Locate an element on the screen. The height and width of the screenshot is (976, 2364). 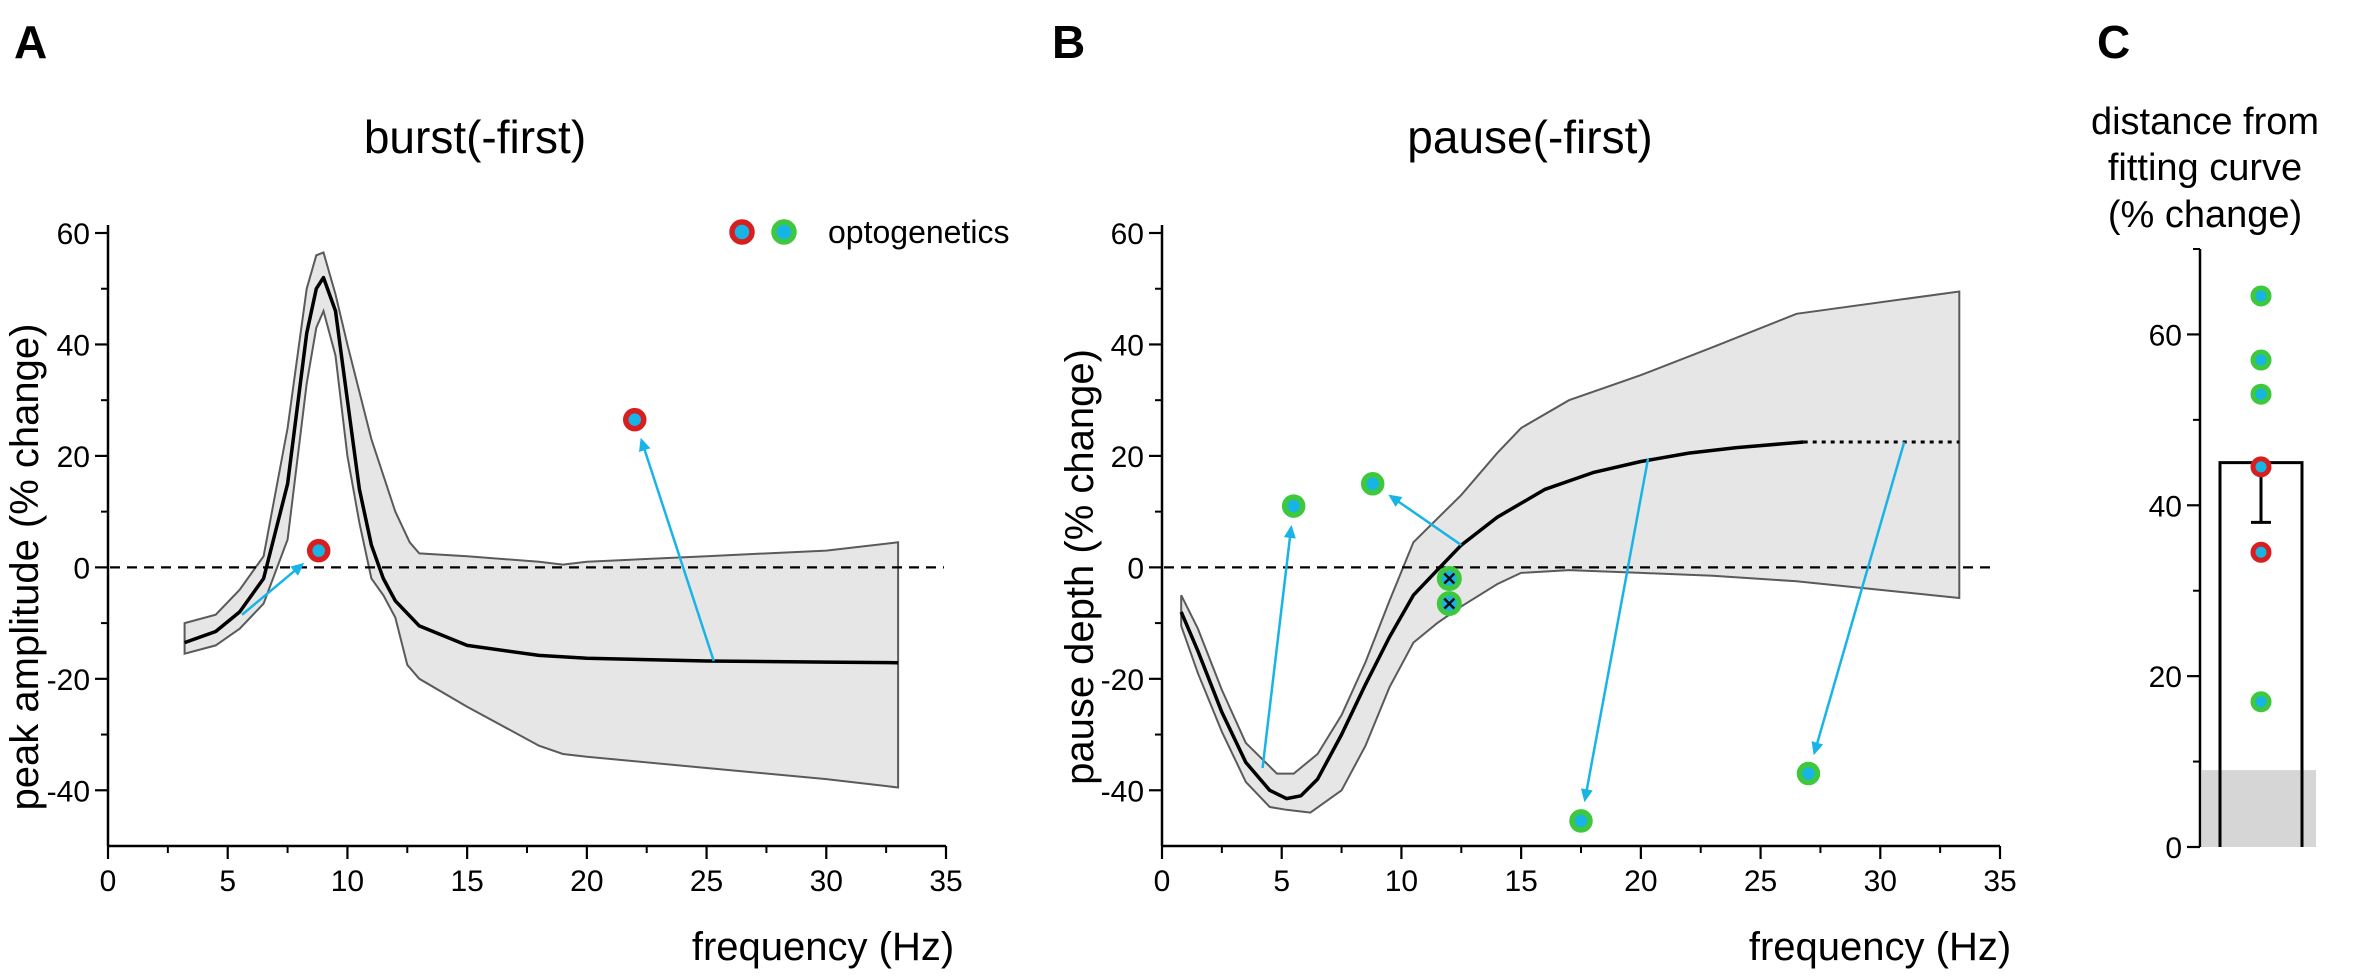
panel-letter-c: C is located at coordinates (2113, 42).